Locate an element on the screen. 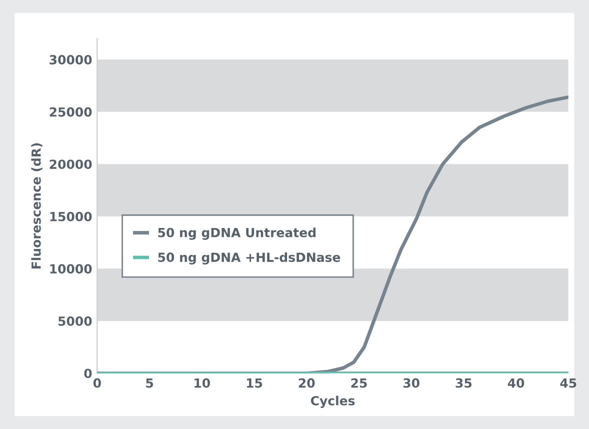  x-tick-label: 20 is located at coordinates (306, 383).